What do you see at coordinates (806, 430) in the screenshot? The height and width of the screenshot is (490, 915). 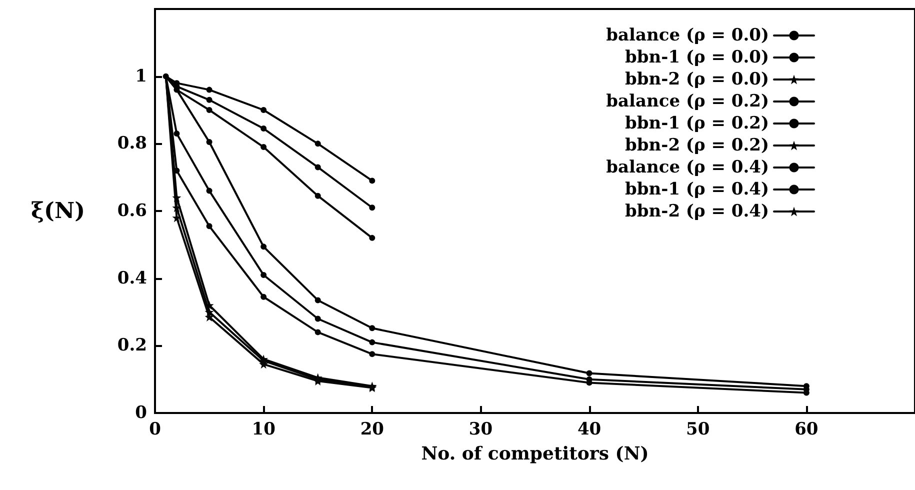 I see `x-tick-label: 60` at bounding box center [806, 430].